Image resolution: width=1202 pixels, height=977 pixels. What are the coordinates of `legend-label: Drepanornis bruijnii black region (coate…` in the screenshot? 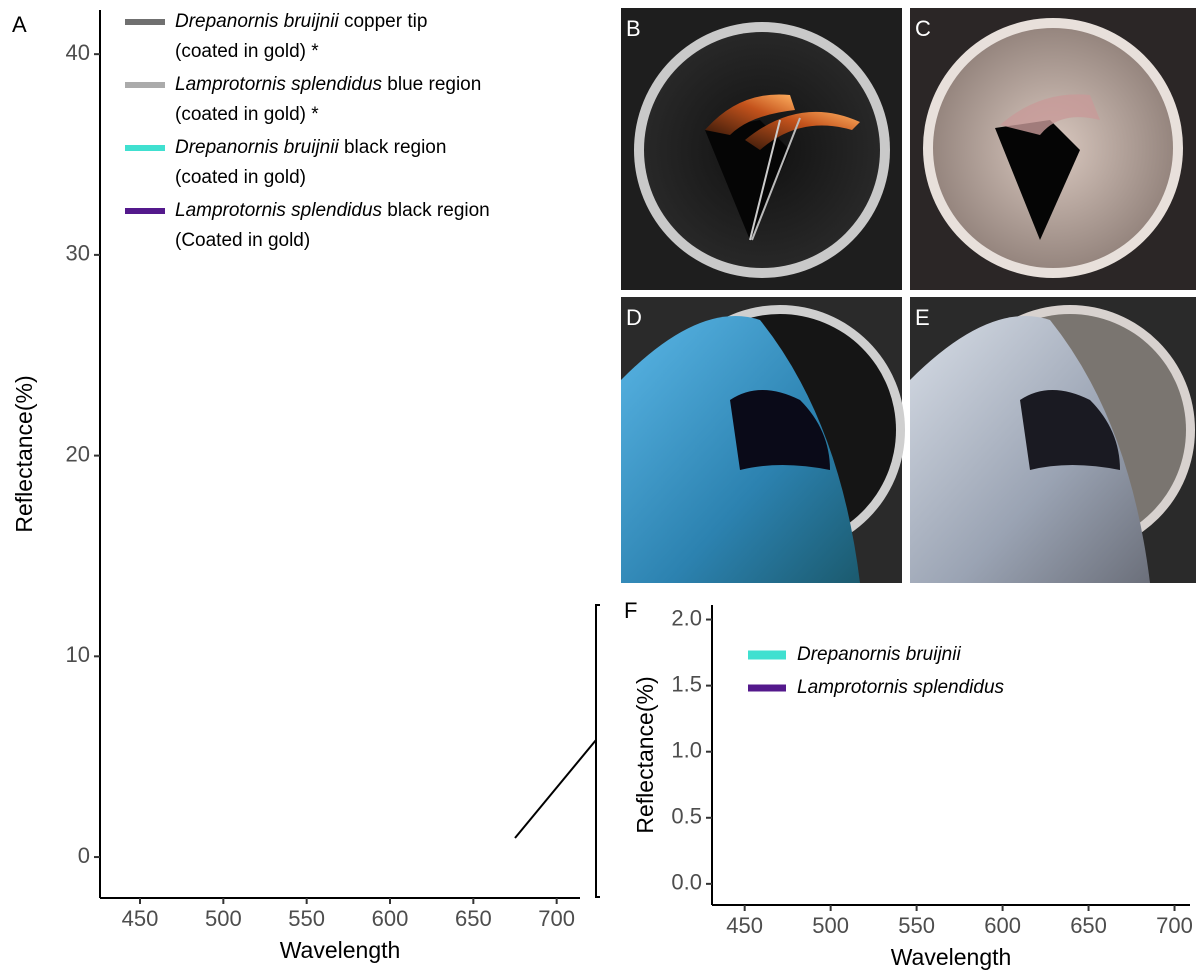 It's located at (313, 162).